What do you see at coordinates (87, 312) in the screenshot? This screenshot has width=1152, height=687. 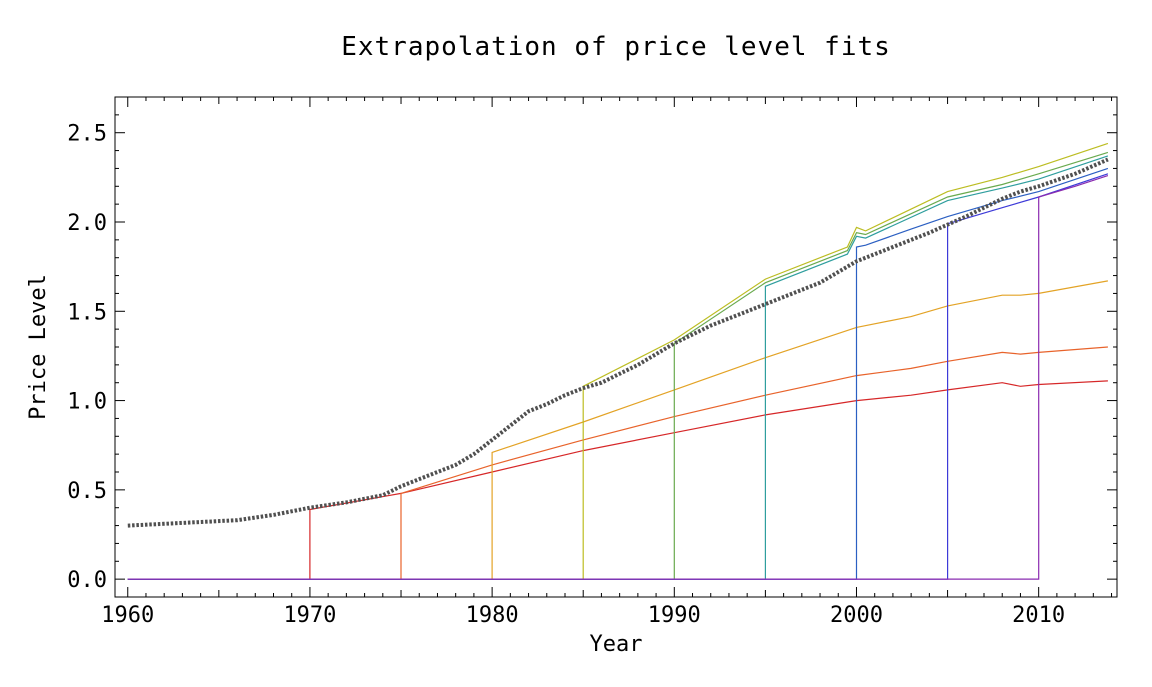 I see `y-tick-label: 1.5` at bounding box center [87, 312].